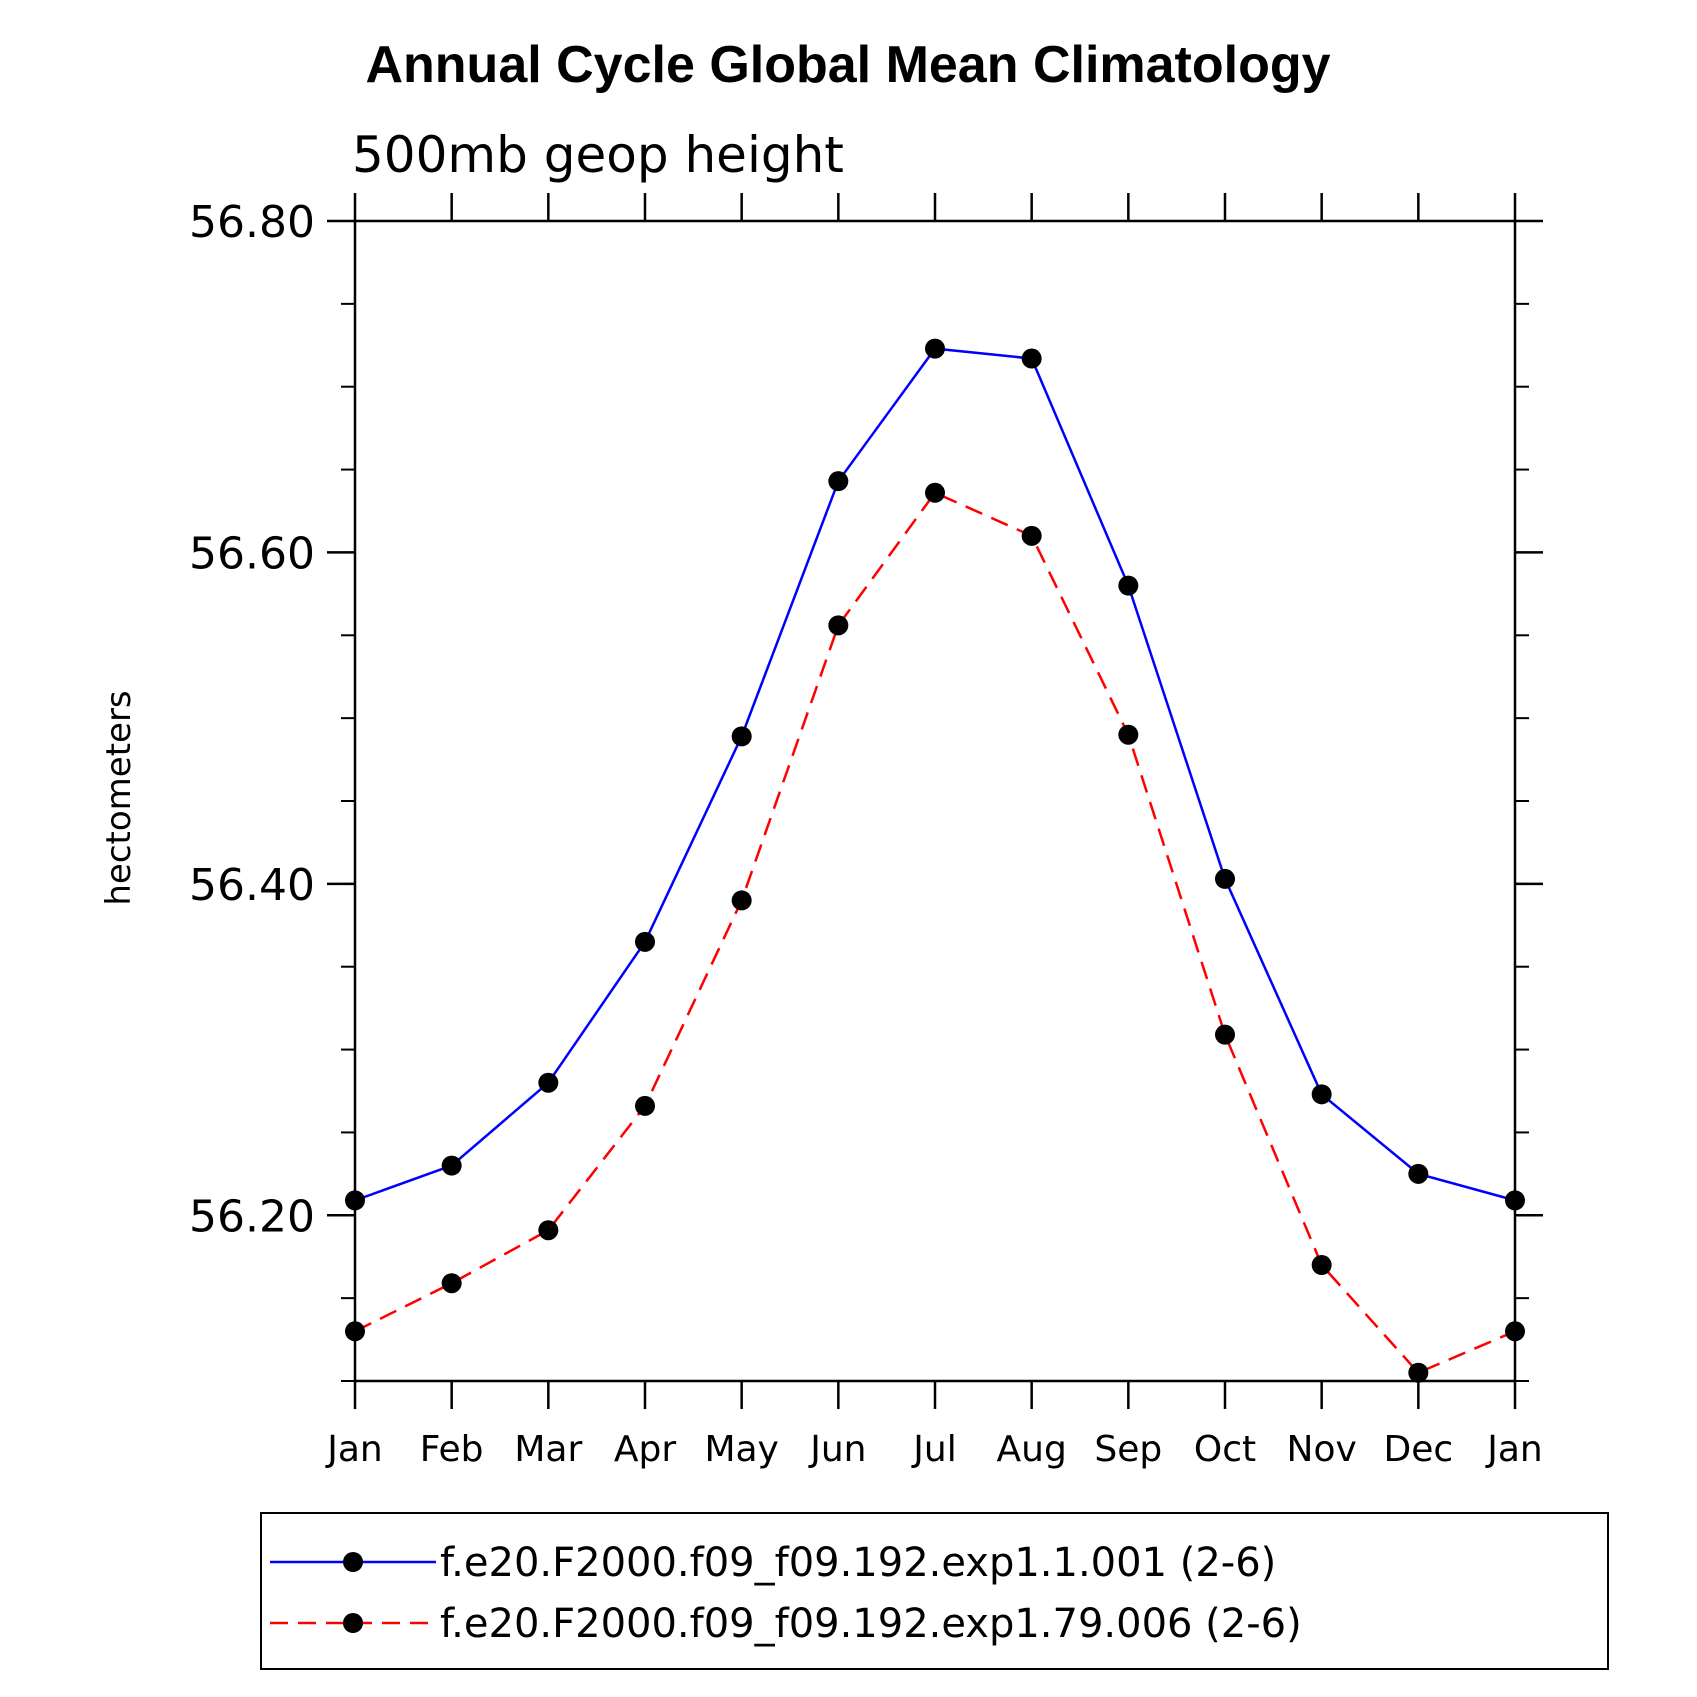 This screenshot has width=1697, height=1697. Describe the element at coordinates (741, 1449) in the screenshot. I see `x-tick-label: May` at that location.